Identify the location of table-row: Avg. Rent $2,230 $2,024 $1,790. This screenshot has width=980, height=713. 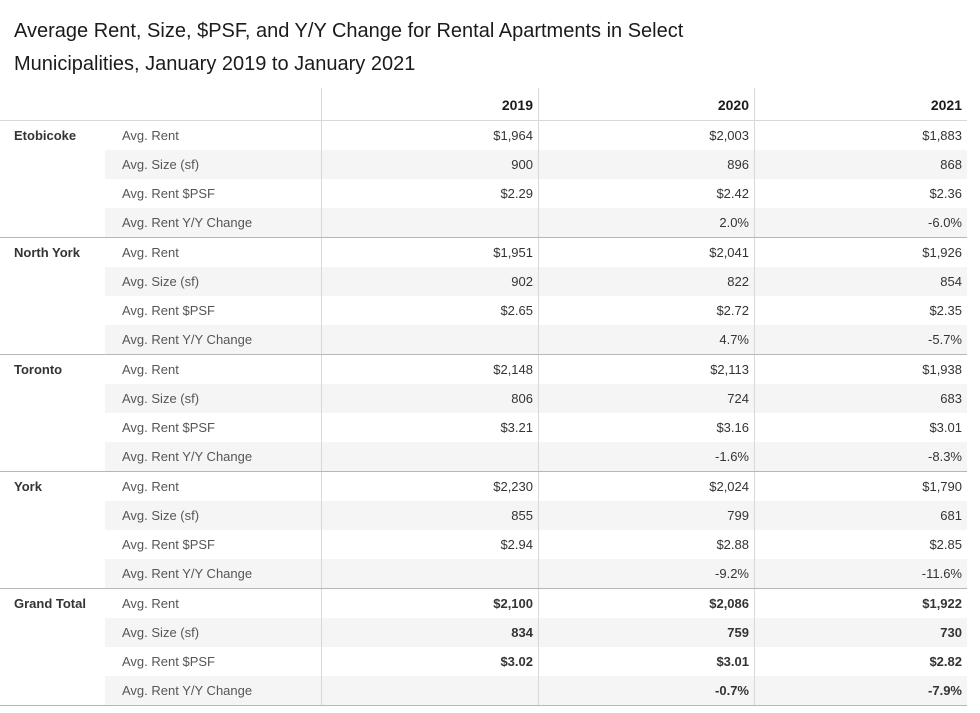
(536, 486).